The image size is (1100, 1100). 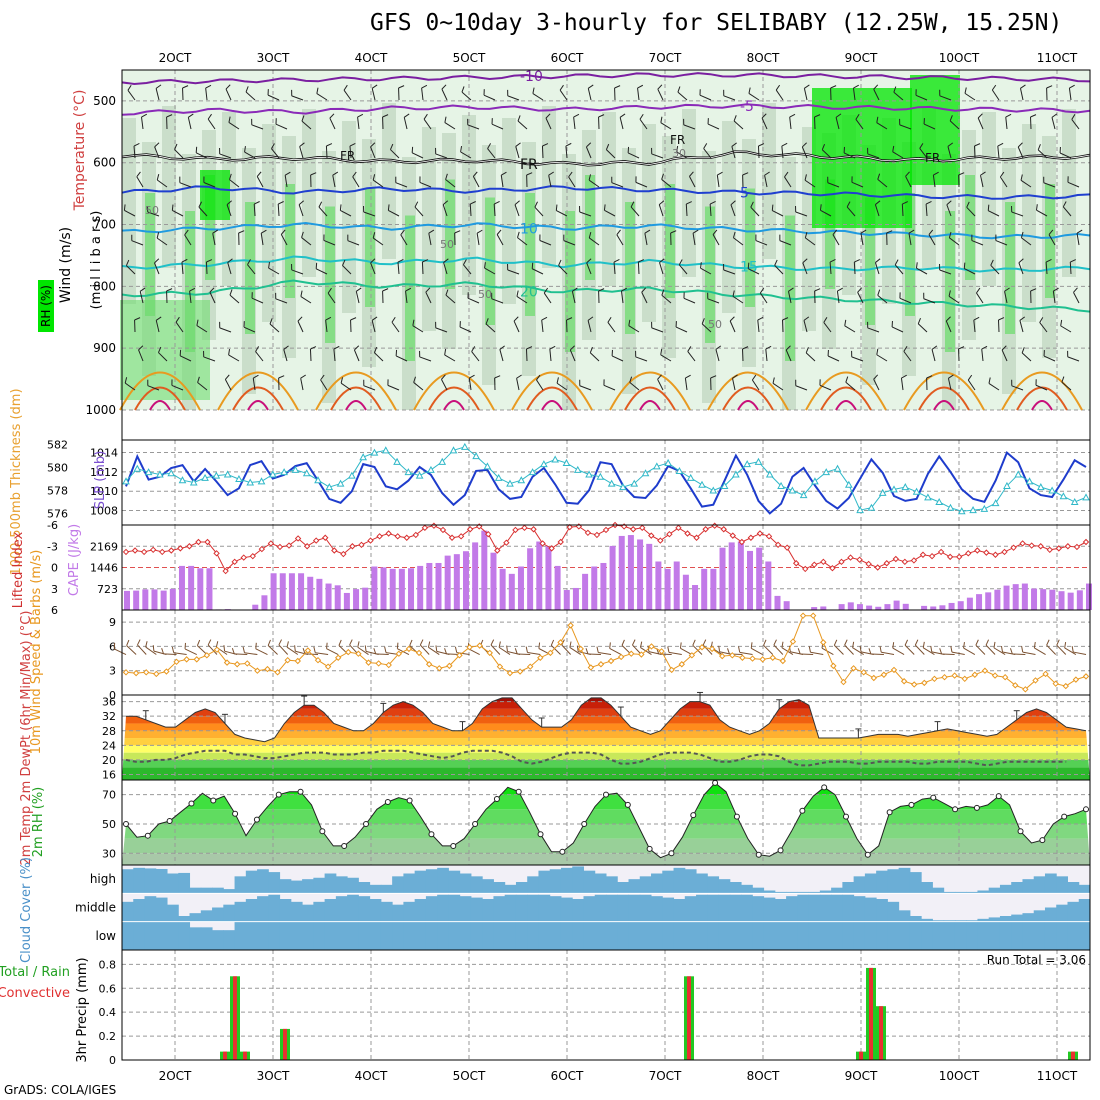 I want to click on thickness-tick-label: 580, so click(x=57, y=468).